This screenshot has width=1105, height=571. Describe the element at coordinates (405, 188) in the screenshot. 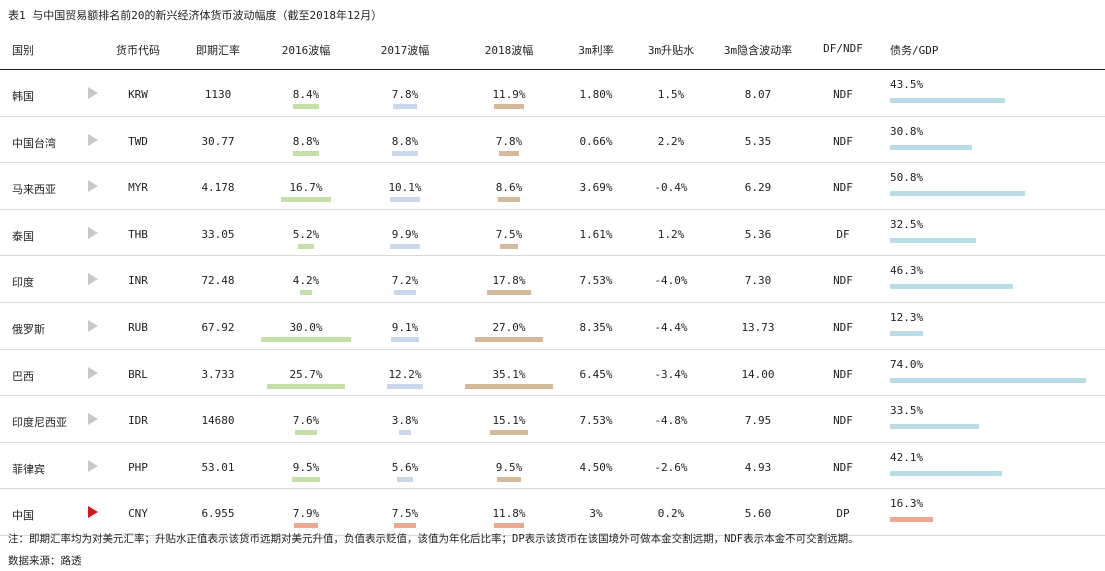

I see `volatility-2017: 10.1%` at that location.